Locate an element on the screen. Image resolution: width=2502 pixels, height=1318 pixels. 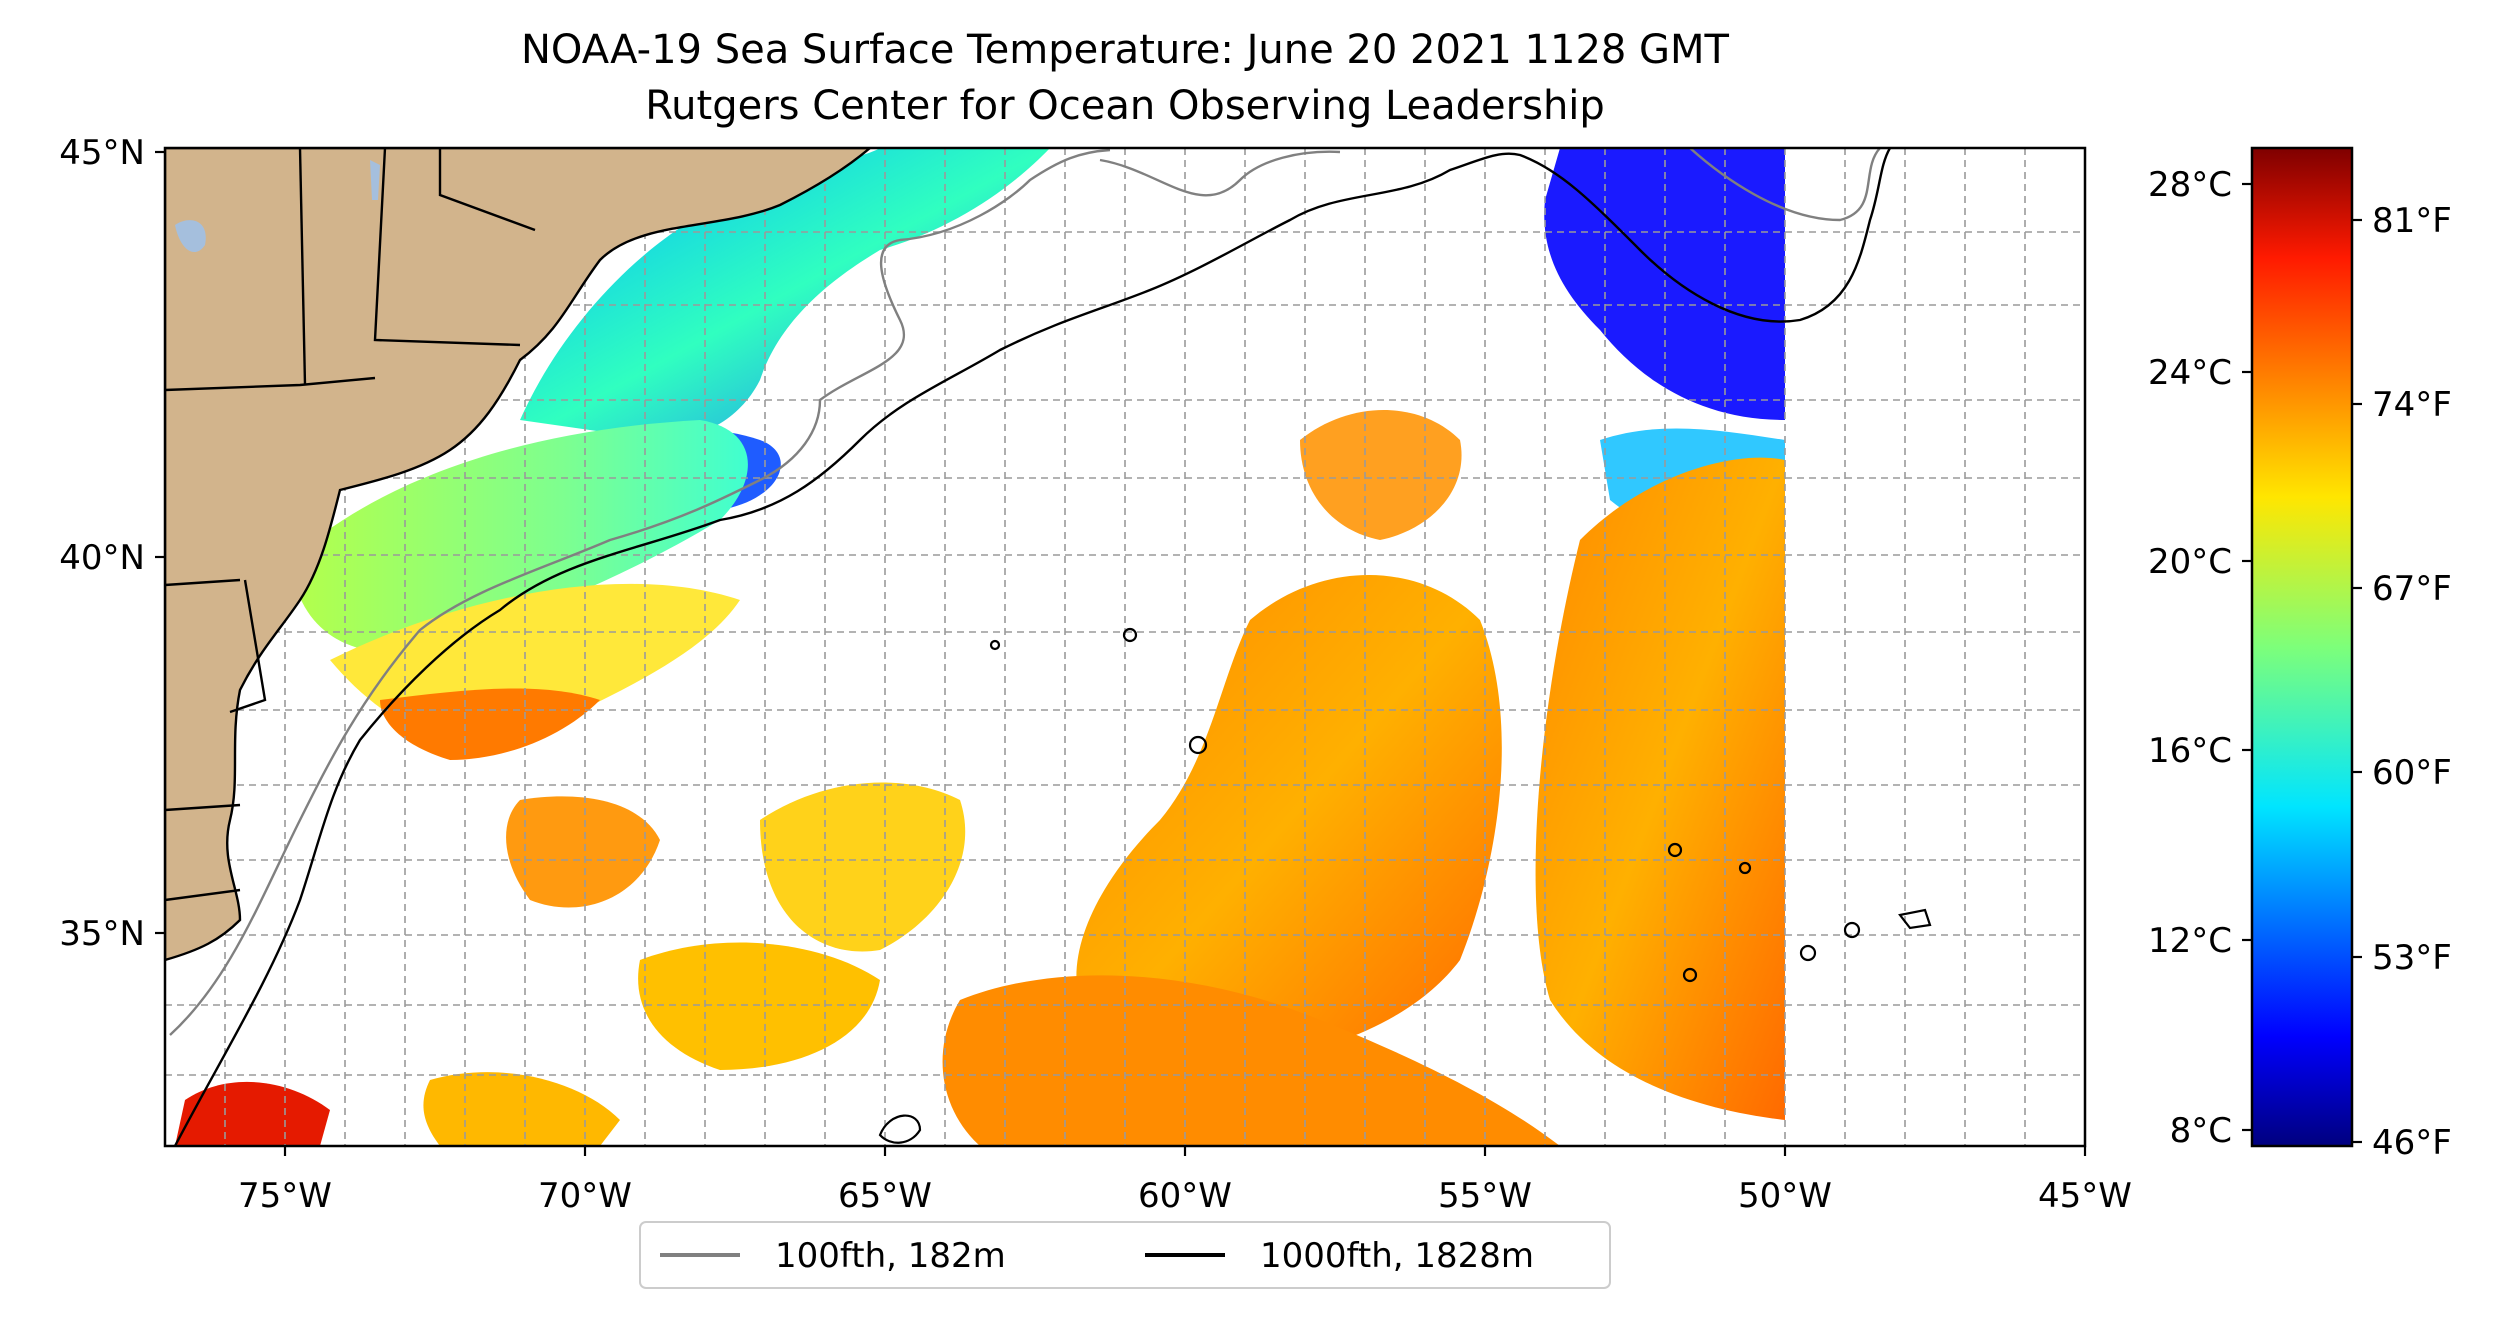
sst-southwest-hot is located at coordinates (252, 1113).